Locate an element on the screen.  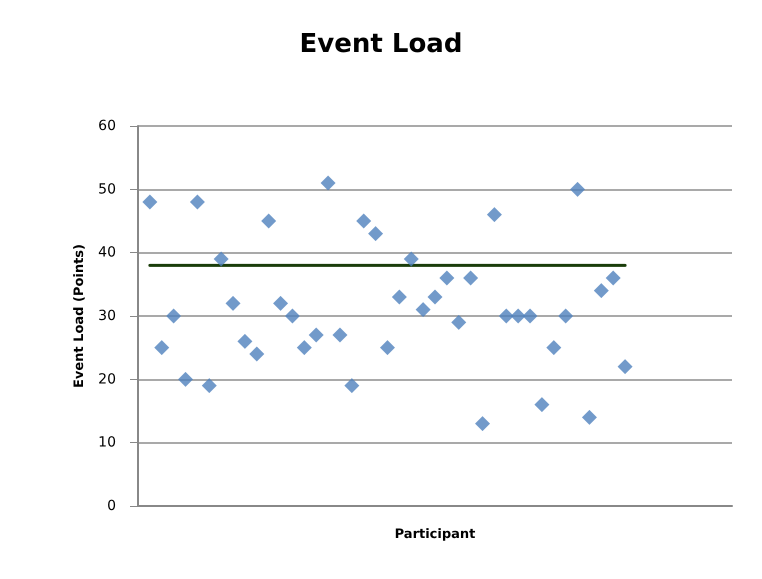
y-axis-title: Event Load (Points) is located at coordinates (79, 316).